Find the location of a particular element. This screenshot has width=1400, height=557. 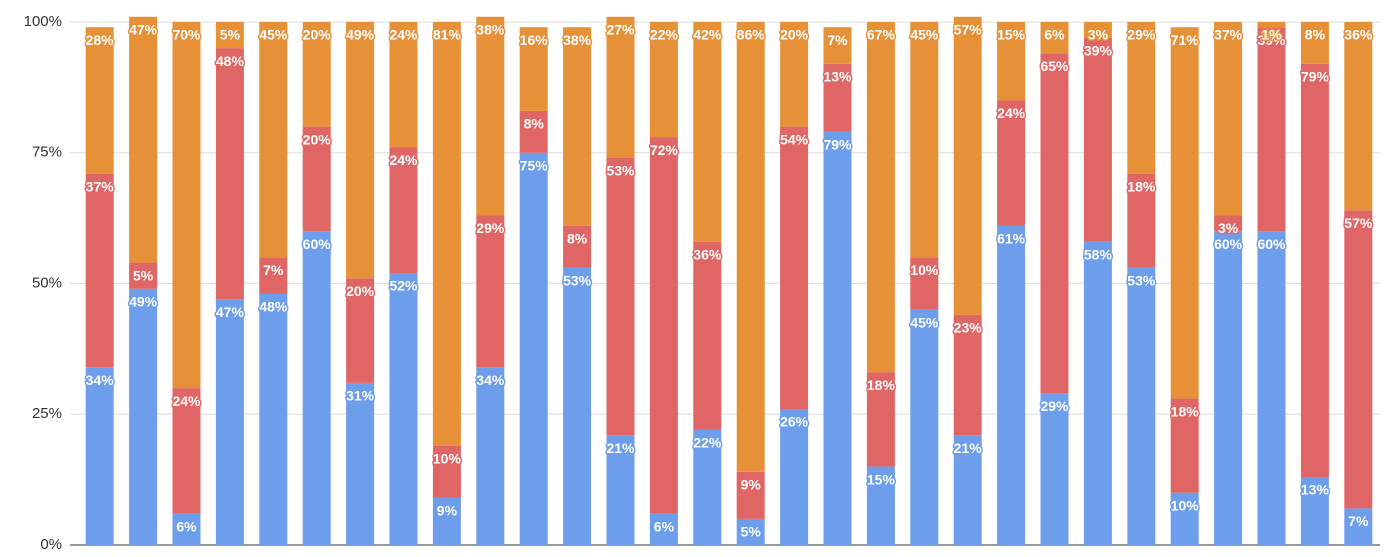

data-label: 23% is located at coordinates (968, 328).